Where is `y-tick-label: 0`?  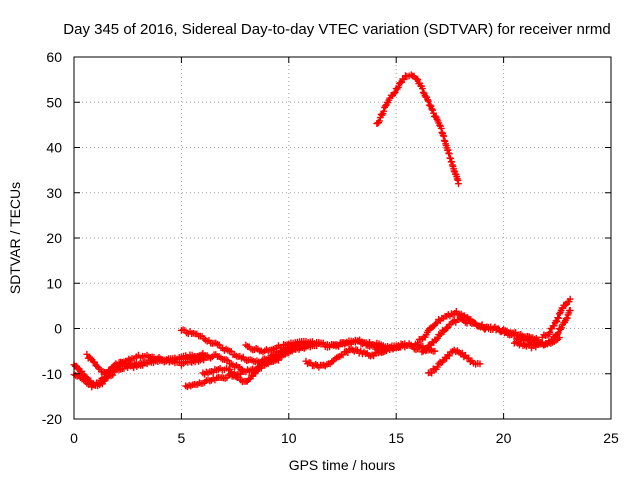 y-tick-label: 0 is located at coordinates (58, 329).